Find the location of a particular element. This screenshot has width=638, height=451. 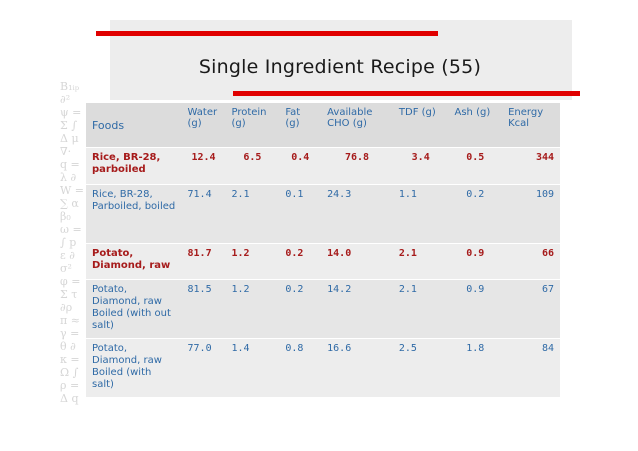

cell-water: 77.0 is located at coordinates (203, 368).